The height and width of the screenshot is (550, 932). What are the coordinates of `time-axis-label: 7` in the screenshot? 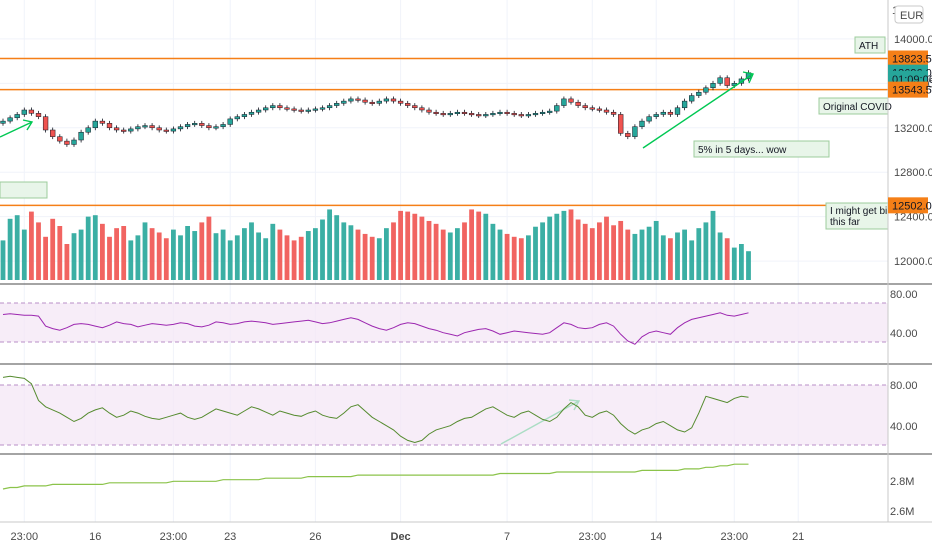 It's located at (507, 537).